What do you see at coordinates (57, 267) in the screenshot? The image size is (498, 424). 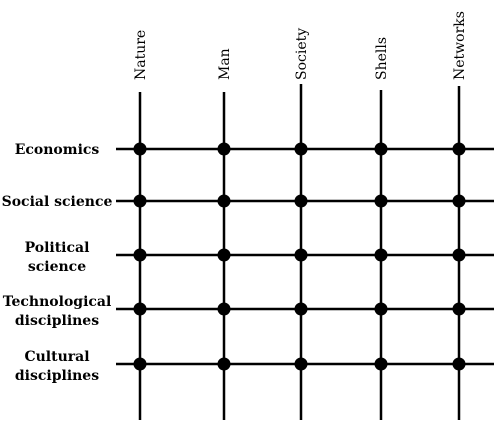 I see `row-label: science` at bounding box center [57, 267].